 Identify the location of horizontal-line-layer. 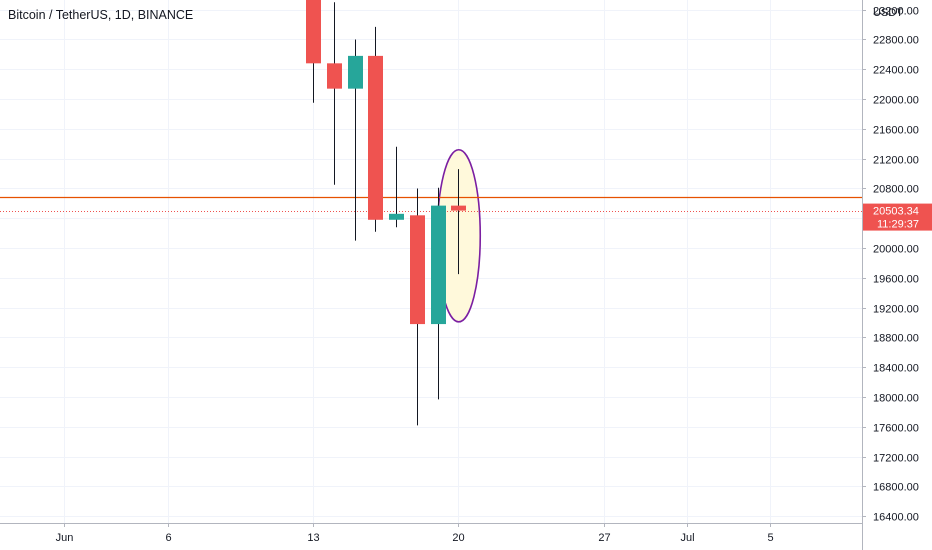
(431, 204).